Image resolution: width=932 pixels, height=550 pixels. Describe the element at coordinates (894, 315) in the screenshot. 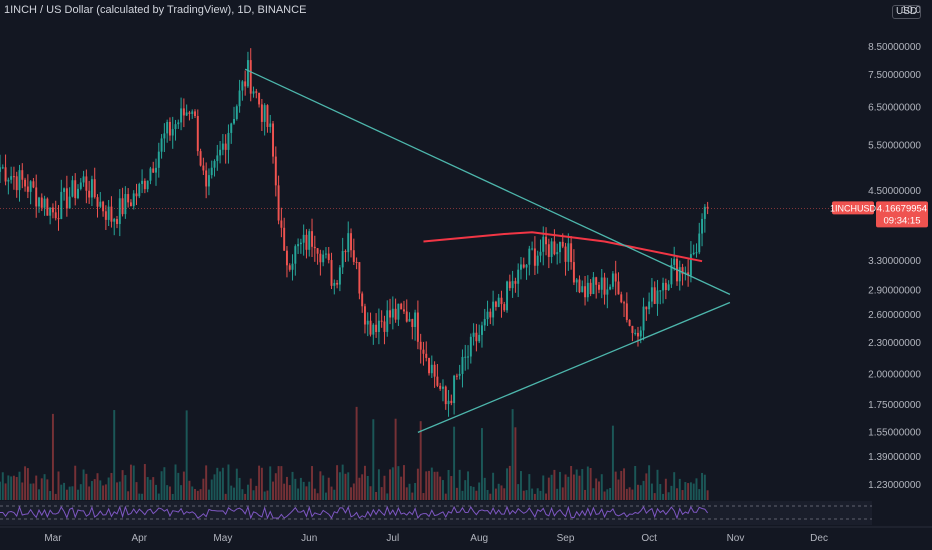

I see `y-tick-label: 2.60000000` at that location.